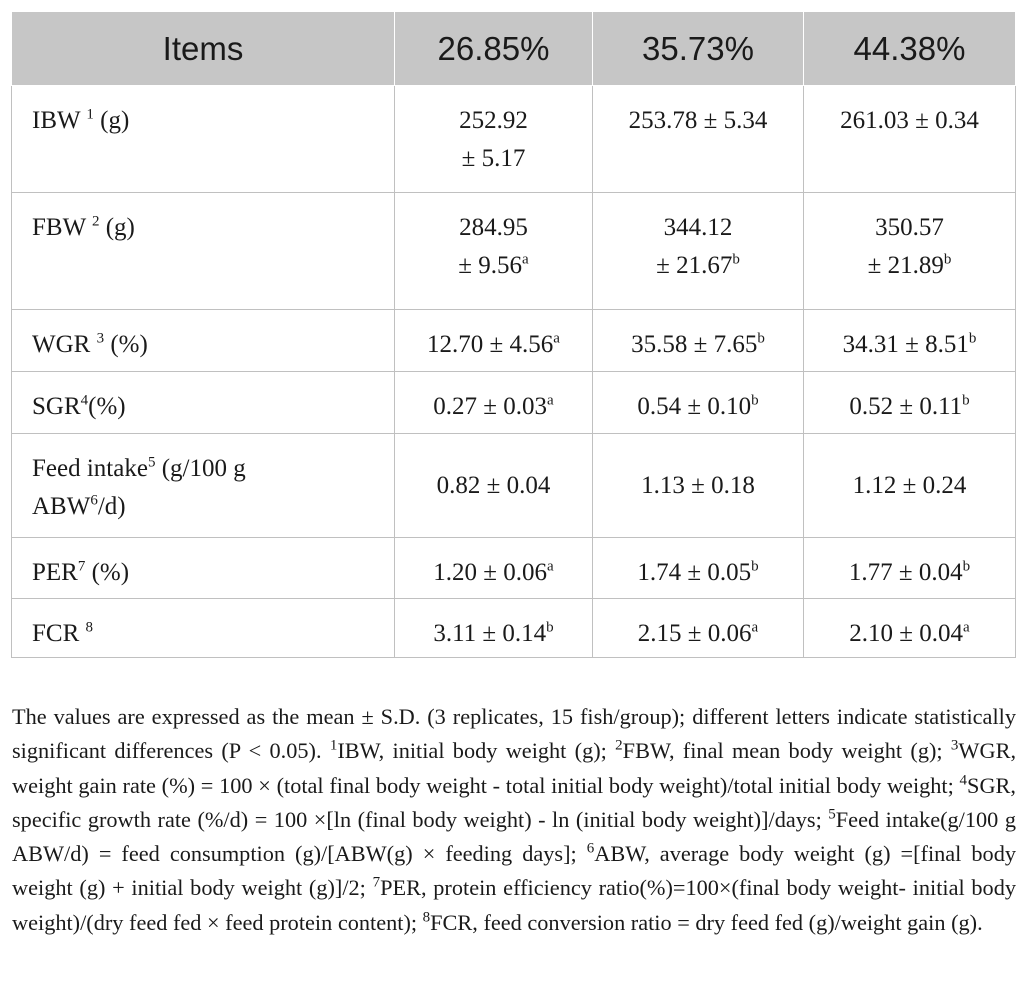  Describe the element at coordinates (203, 251) in the screenshot. I see `row-label: FBW 2 (g)` at that location.